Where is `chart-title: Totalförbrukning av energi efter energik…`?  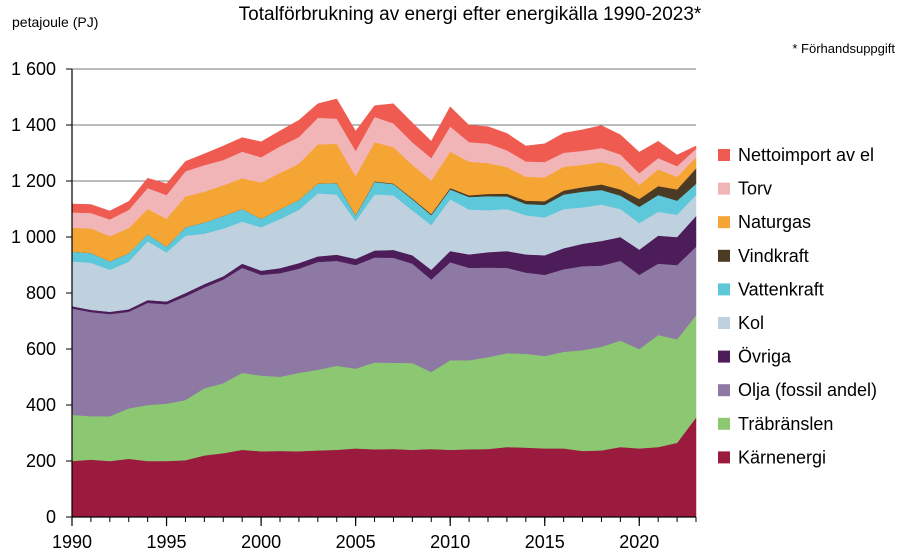 chart-title: Totalförbrukning av energi efter energik… is located at coordinates (470, 14).